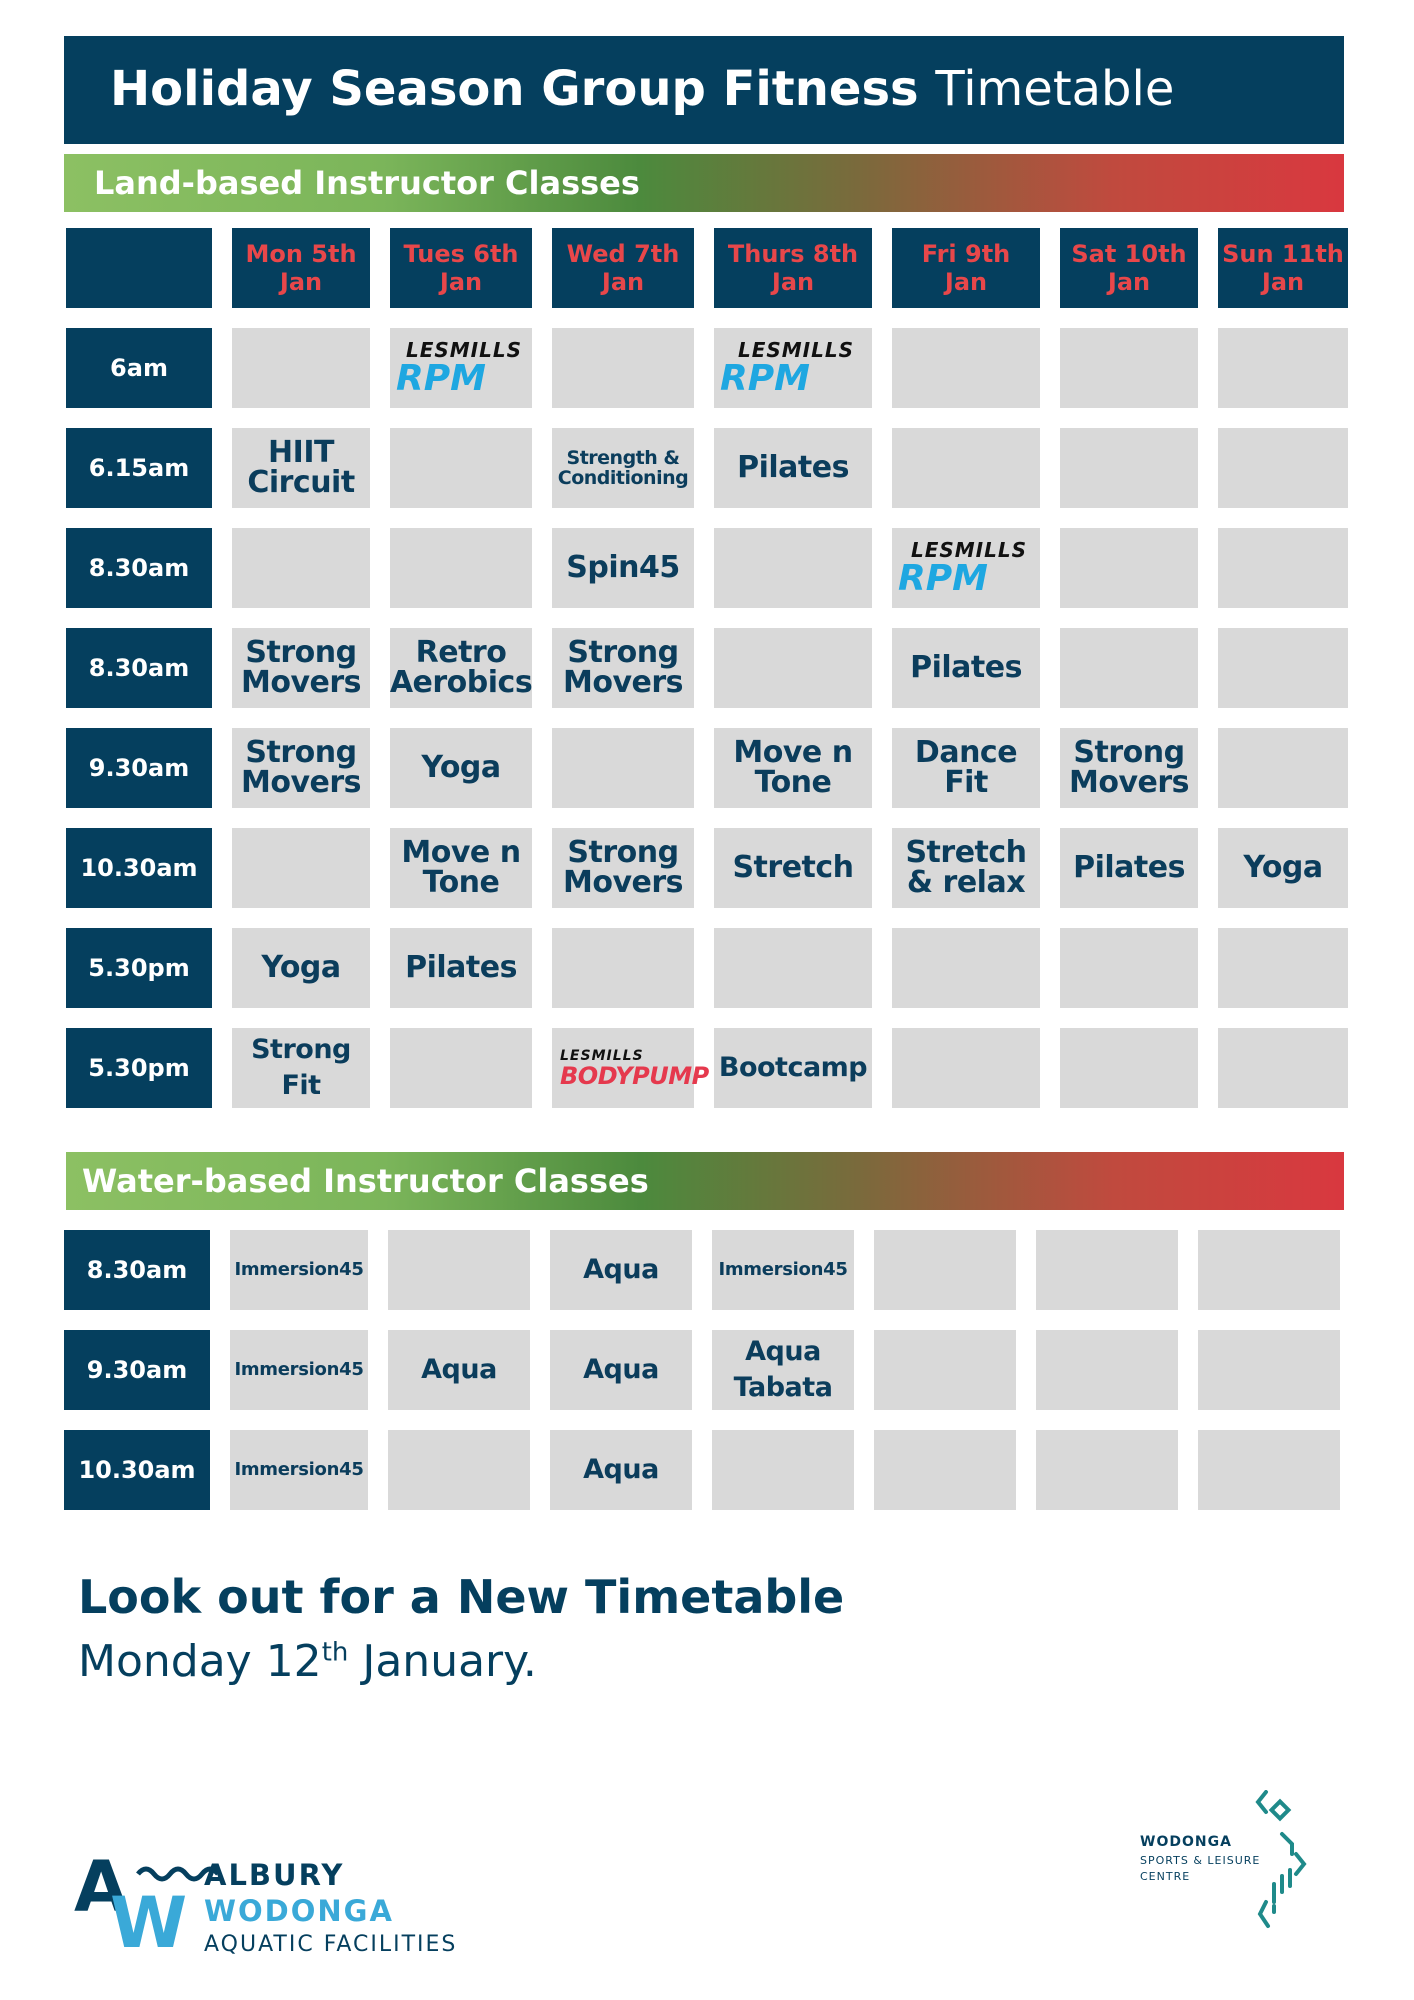  What do you see at coordinates (365, 1181) in the screenshot?
I see `water-section-title: Water-based Instructor Classes` at bounding box center [365, 1181].